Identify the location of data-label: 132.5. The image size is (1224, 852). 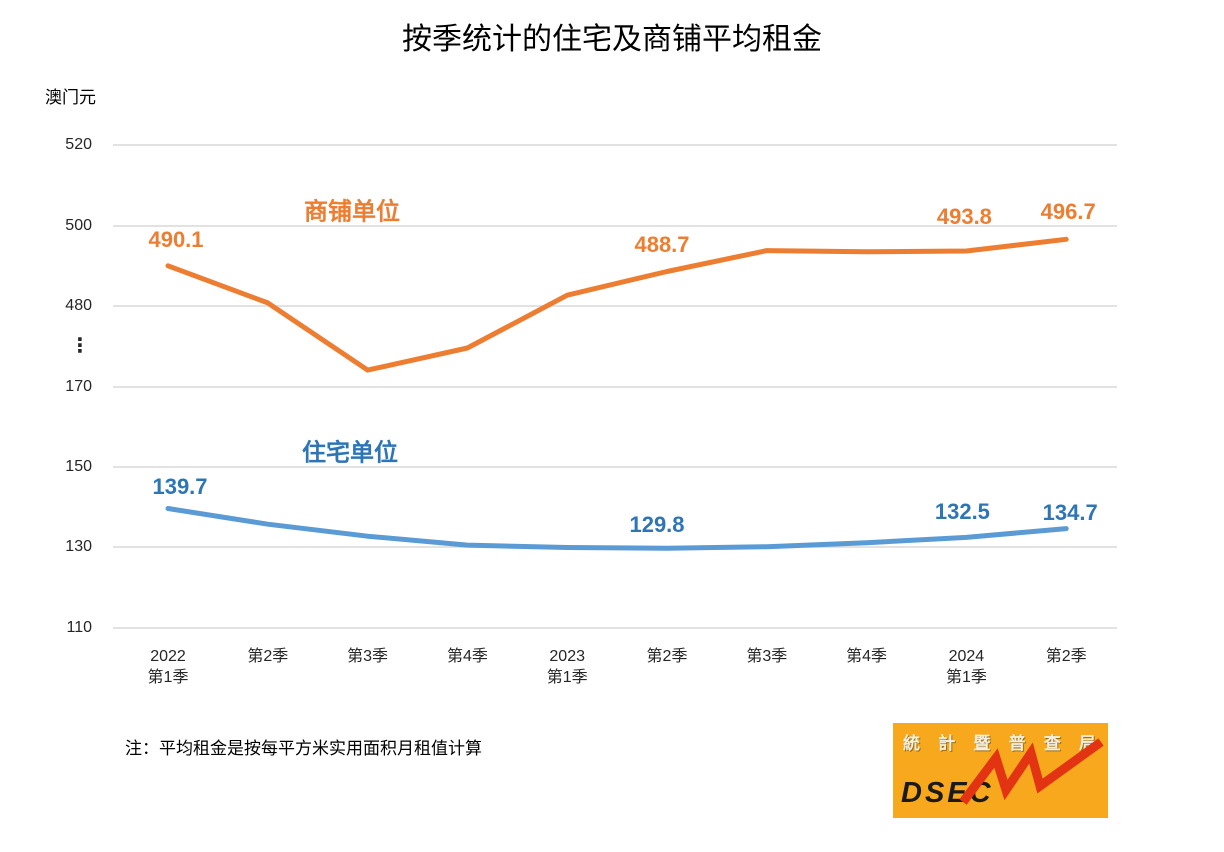
(962, 512).